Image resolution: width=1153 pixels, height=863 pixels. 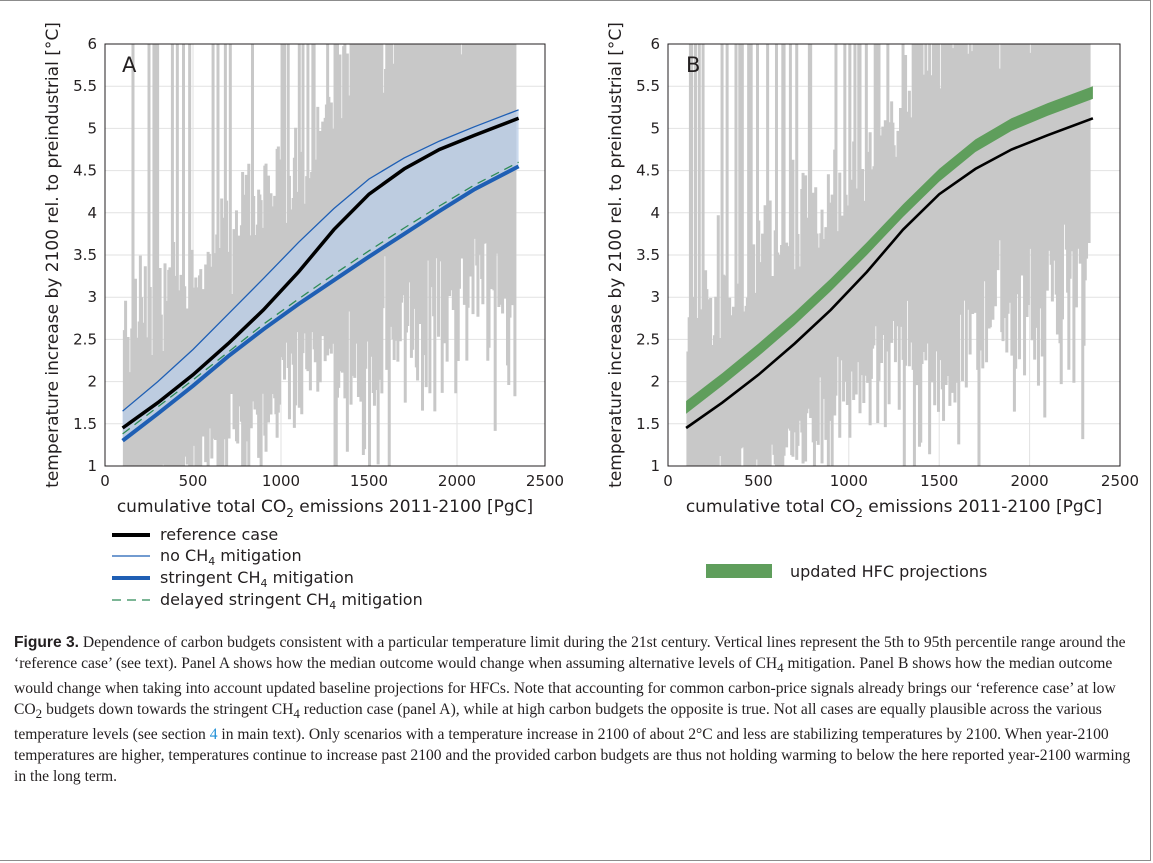 I want to click on panel-b-curves, so click(x=889, y=258).